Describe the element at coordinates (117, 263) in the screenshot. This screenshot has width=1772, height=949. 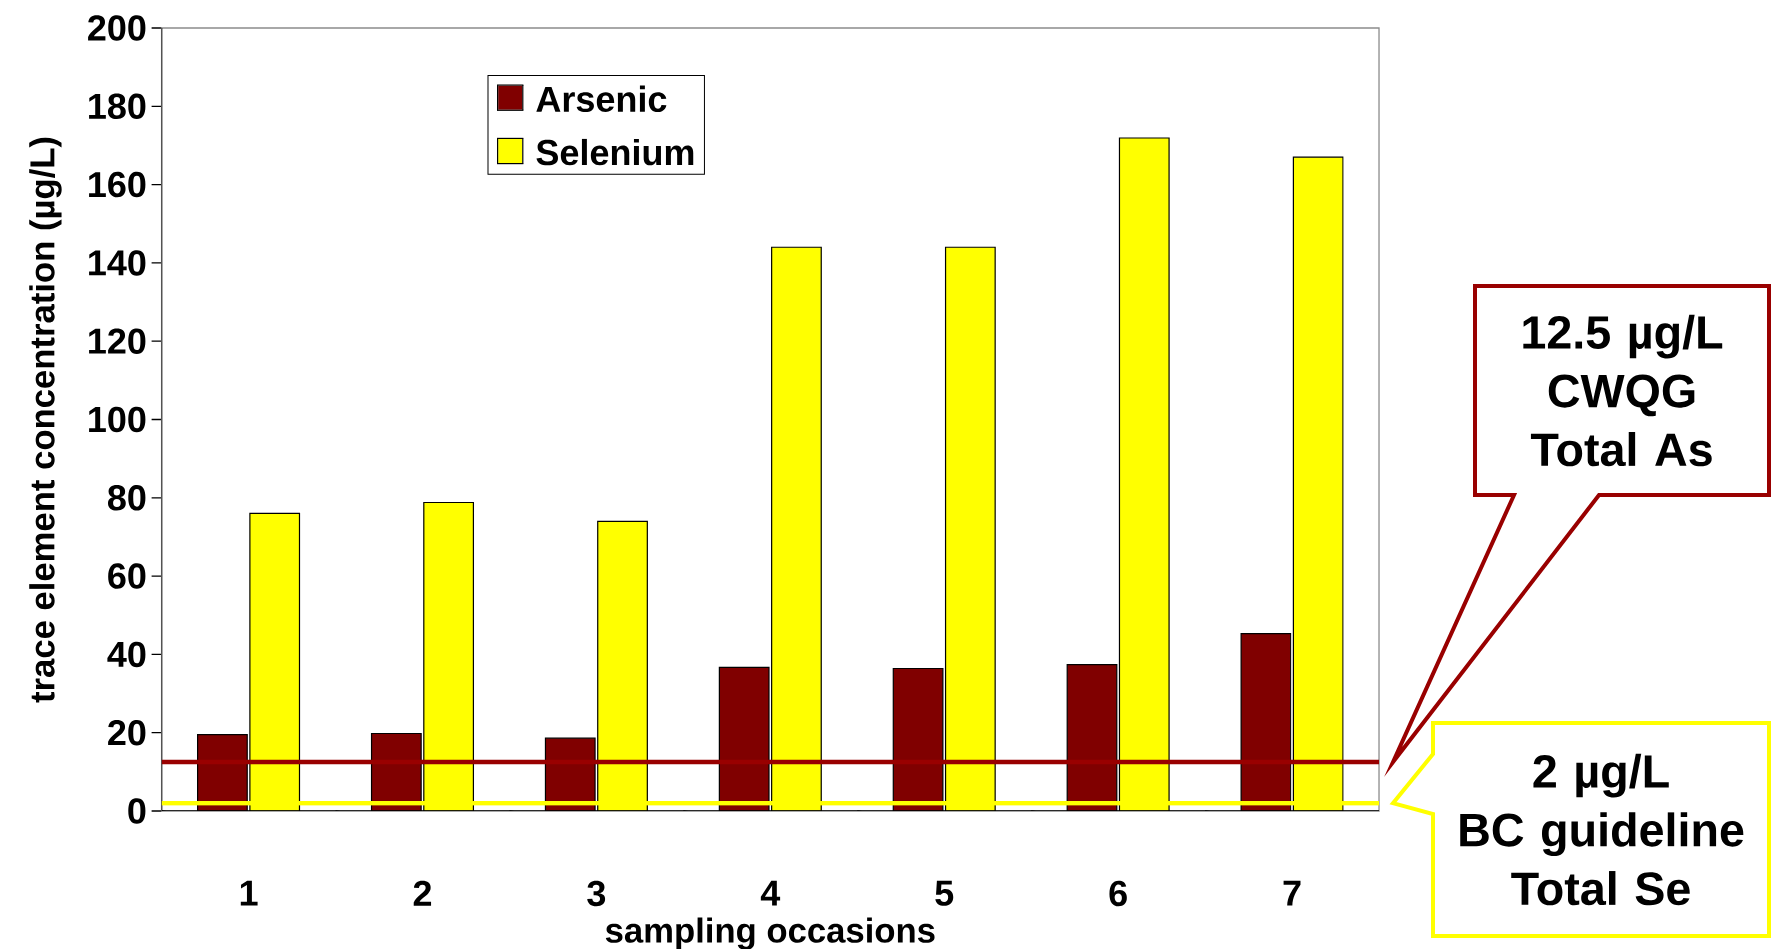
I see `y-tick-label: 140` at that location.